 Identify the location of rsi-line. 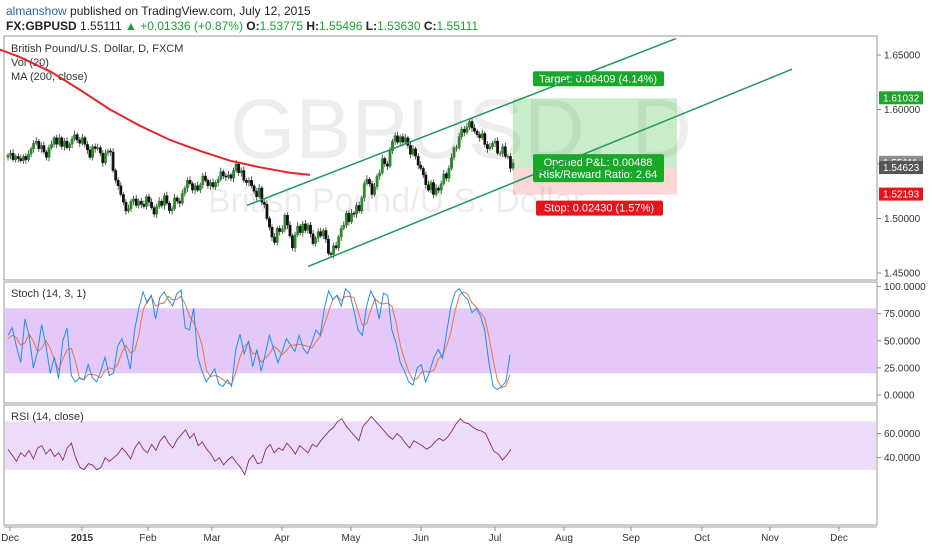
(259, 445).